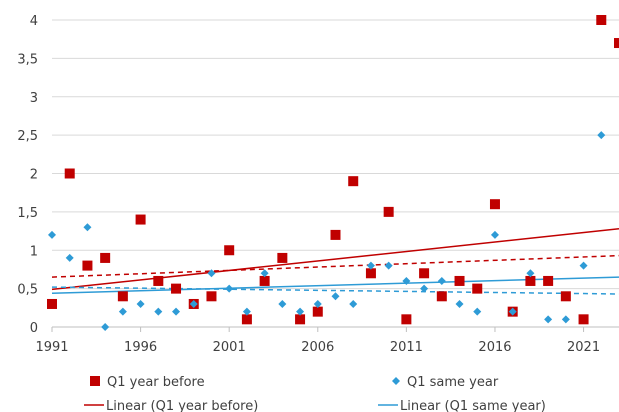 This screenshot has width=619, height=412. What do you see at coordinates (317, 347) in the screenshot?
I see `x-tick-label: 2006` at bounding box center [317, 347].